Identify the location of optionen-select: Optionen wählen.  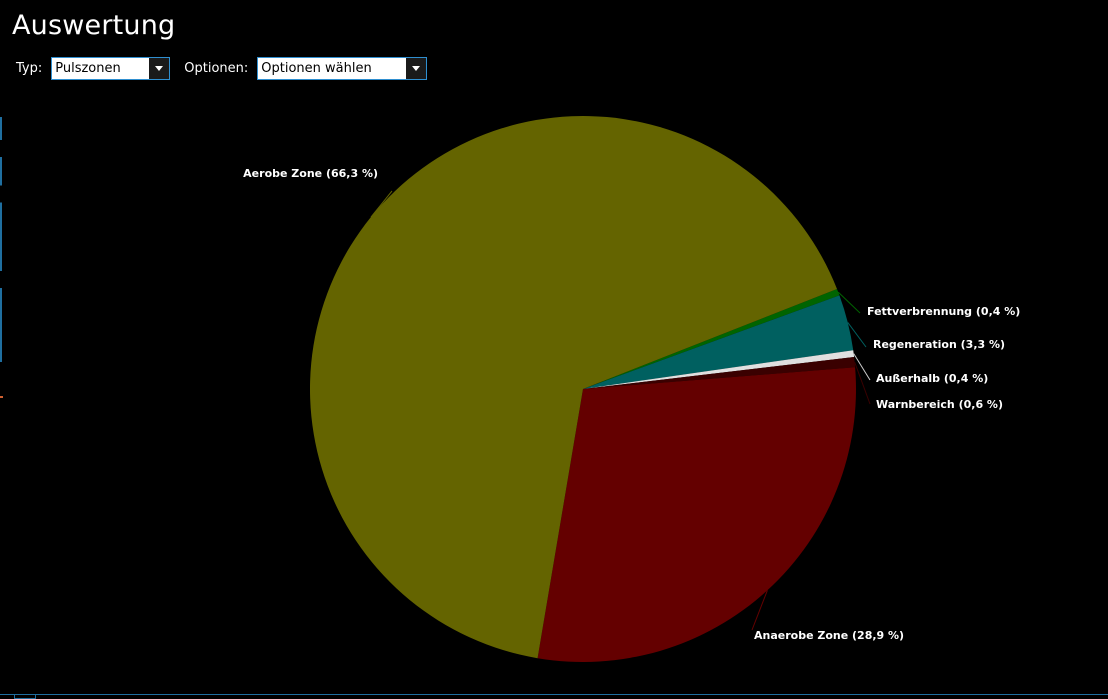
(342, 68).